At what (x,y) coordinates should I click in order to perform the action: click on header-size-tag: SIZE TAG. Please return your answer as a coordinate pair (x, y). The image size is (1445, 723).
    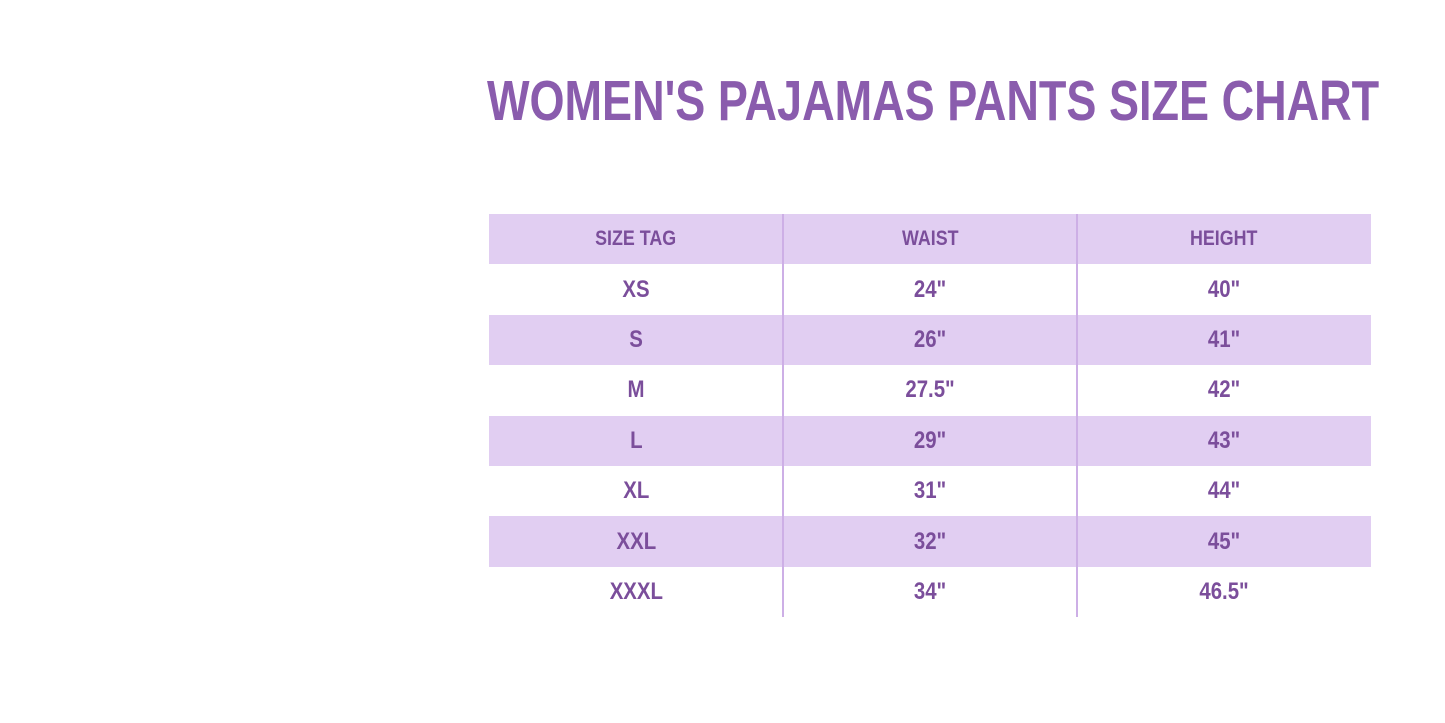
    Looking at the image, I should click on (636, 239).